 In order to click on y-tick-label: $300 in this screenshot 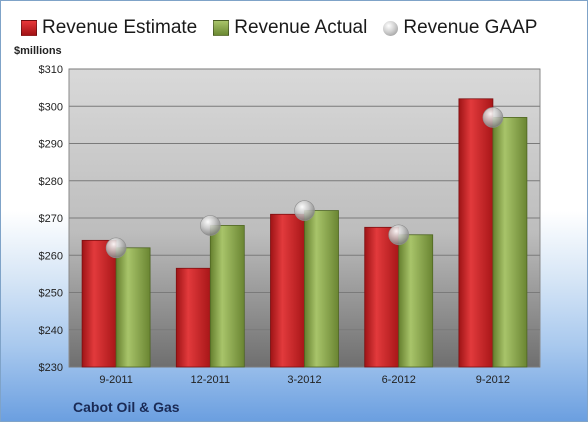, I will do `click(51, 107)`.